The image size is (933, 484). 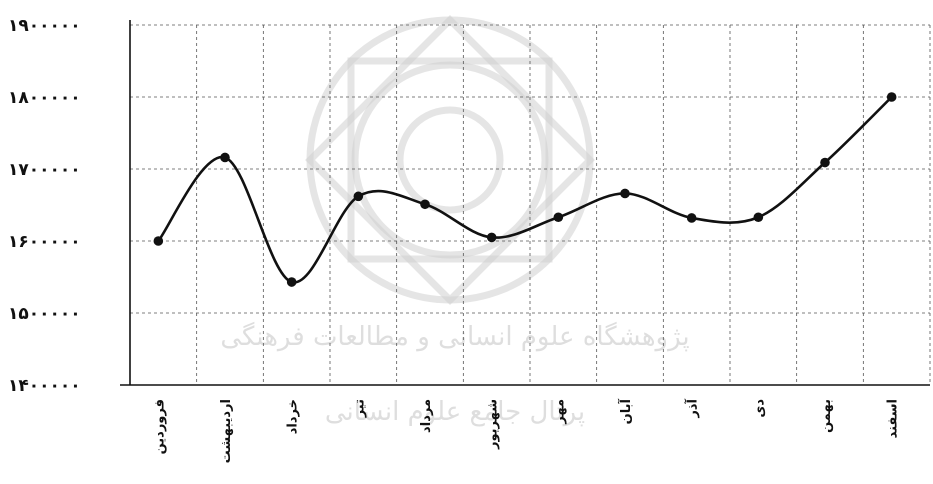 What do you see at coordinates (44, 314) in the screenshot?
I see `y-tick-label: ۱۵۰۰۰۰۰` at bounding box center [44, 314].